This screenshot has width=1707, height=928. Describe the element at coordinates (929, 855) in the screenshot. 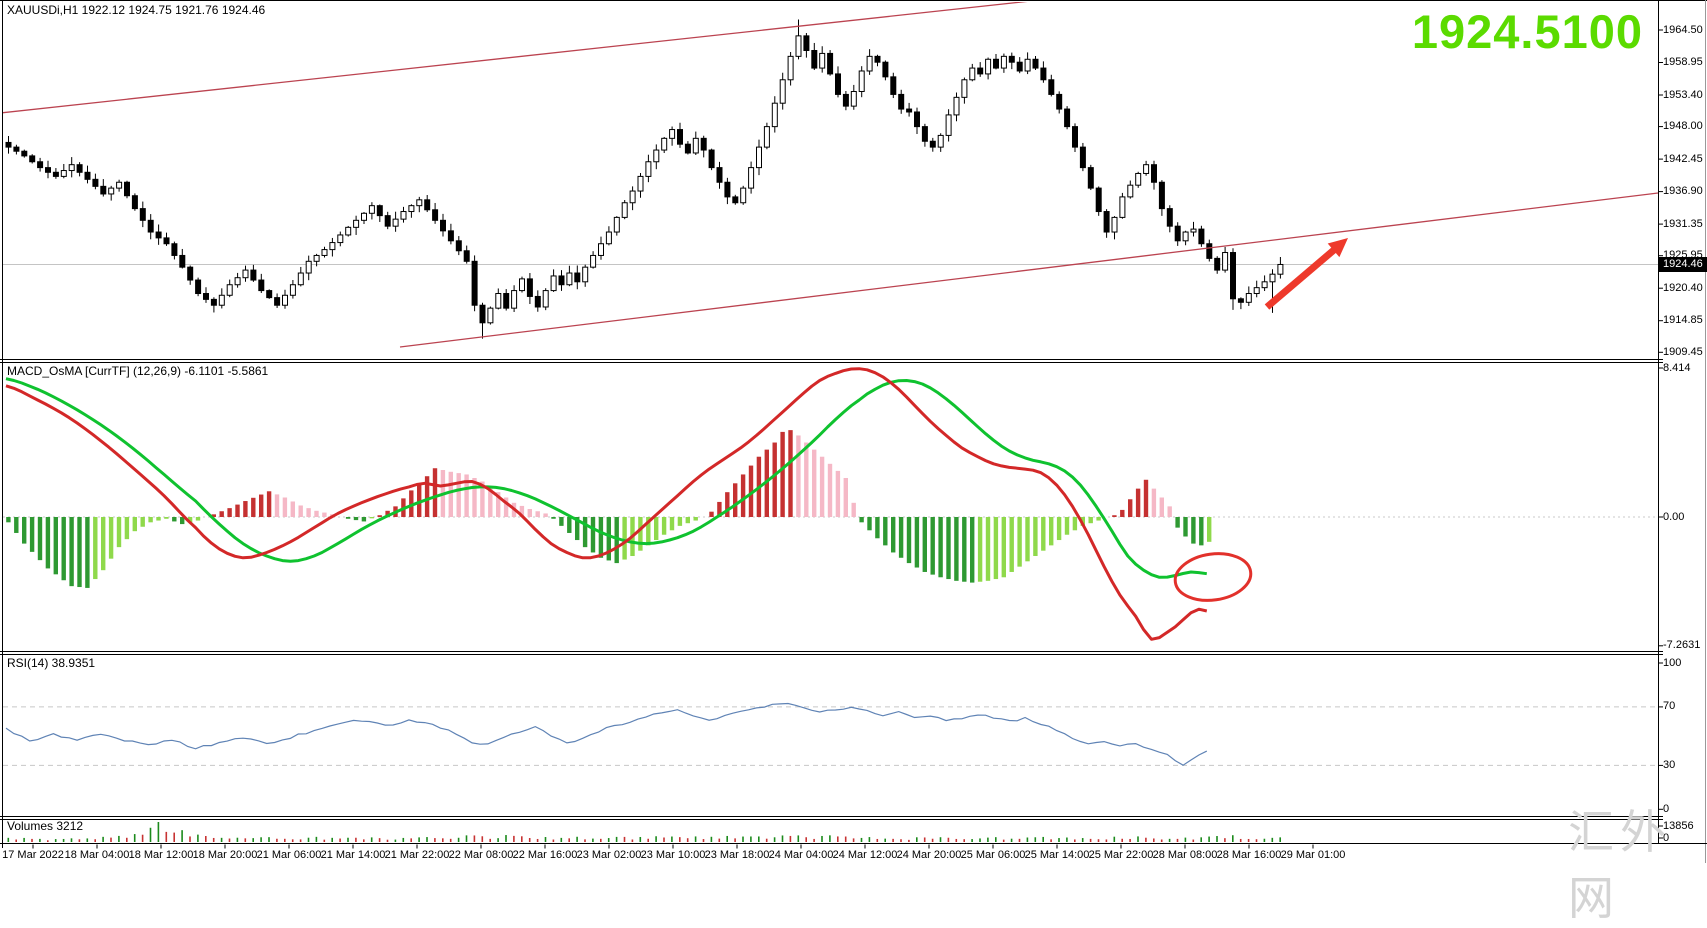

I see `date-axis-label: 24 Mar 20:00` at that location.